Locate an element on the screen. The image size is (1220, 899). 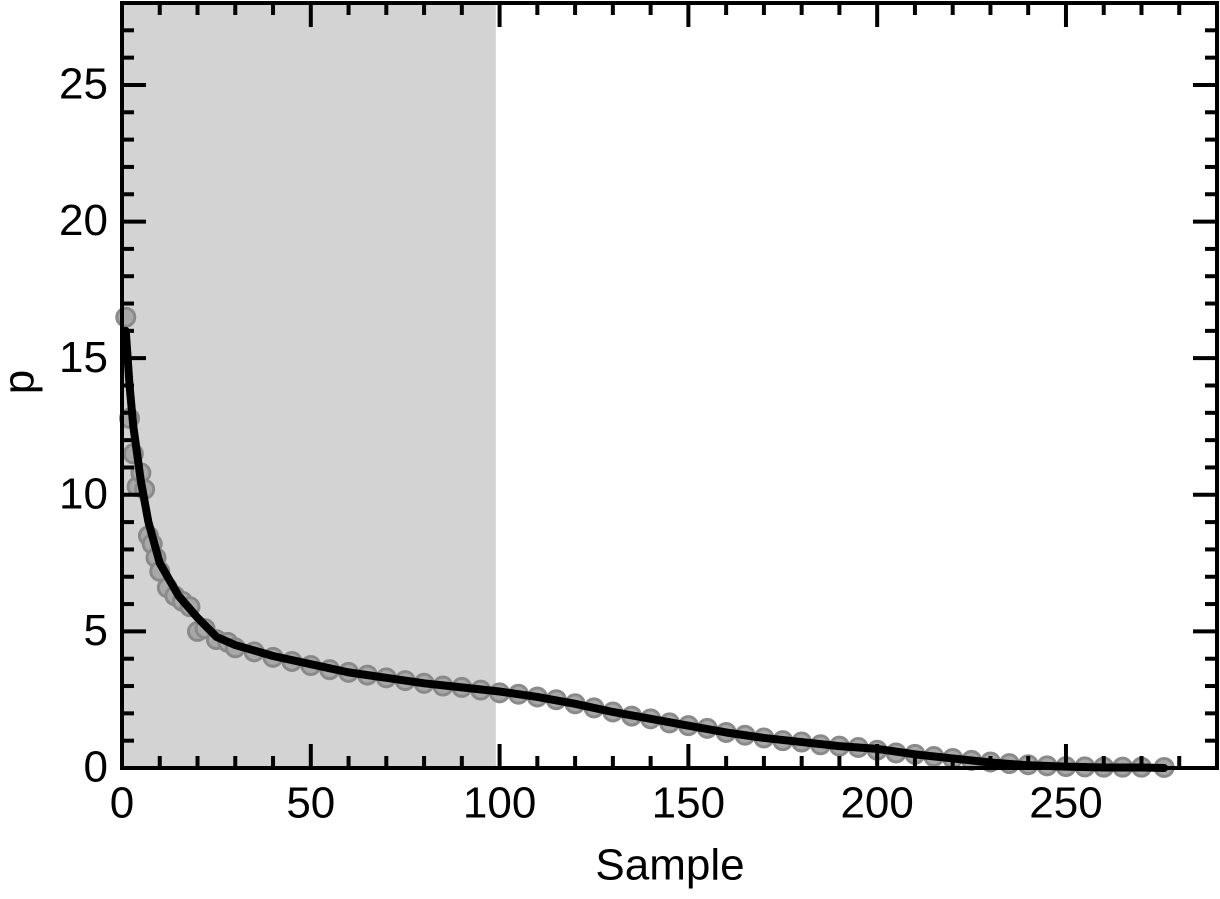
y-tick-label: 15 is located at coordinates (83, 357).